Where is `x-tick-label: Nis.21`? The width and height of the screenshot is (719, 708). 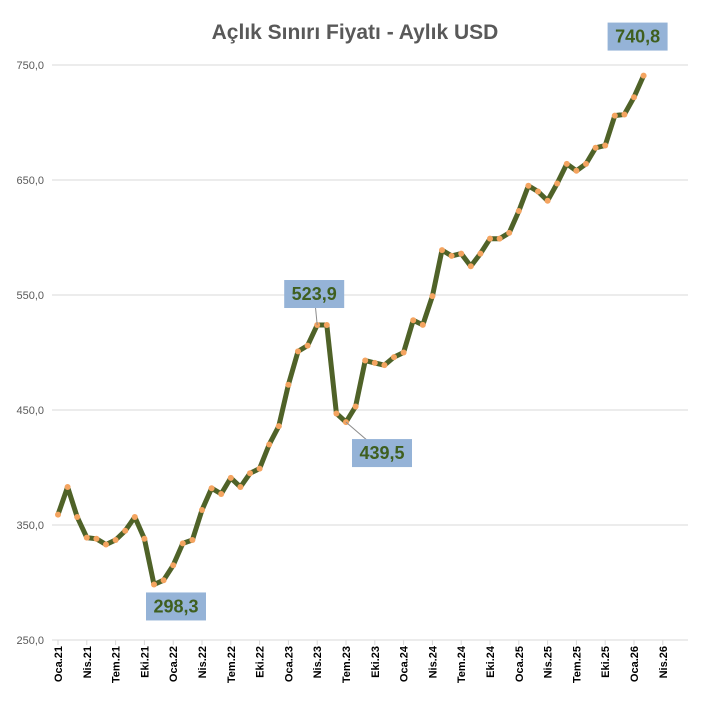
x-tick-label: Nis.21 is located at coordinates (88, 662).